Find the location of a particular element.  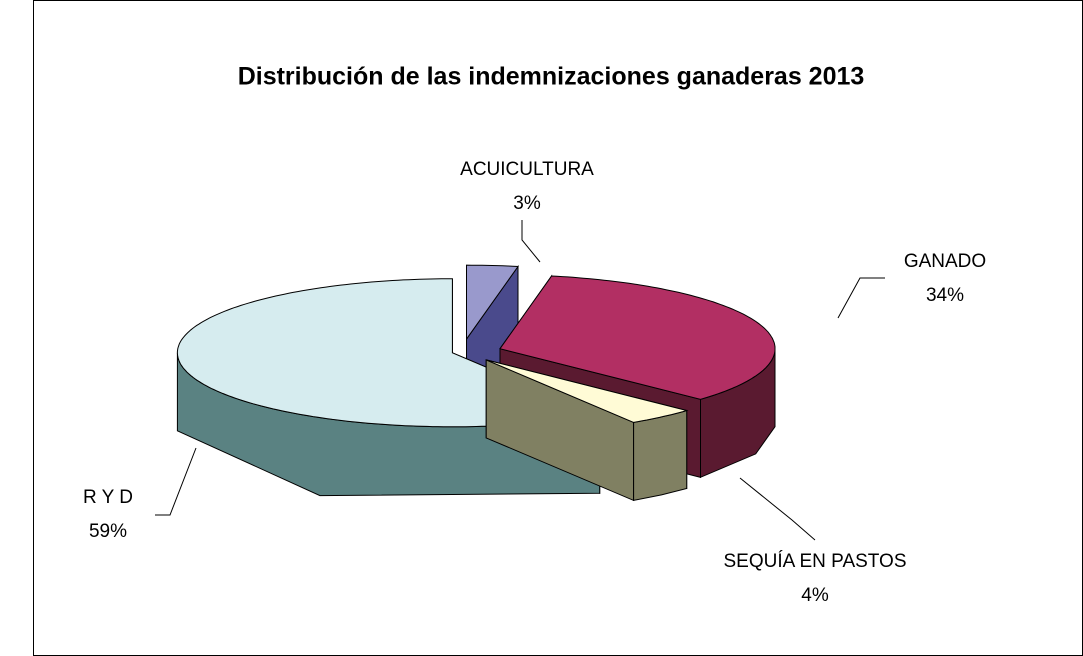

slice-label: GANADO is located at coordinates (945, 261).